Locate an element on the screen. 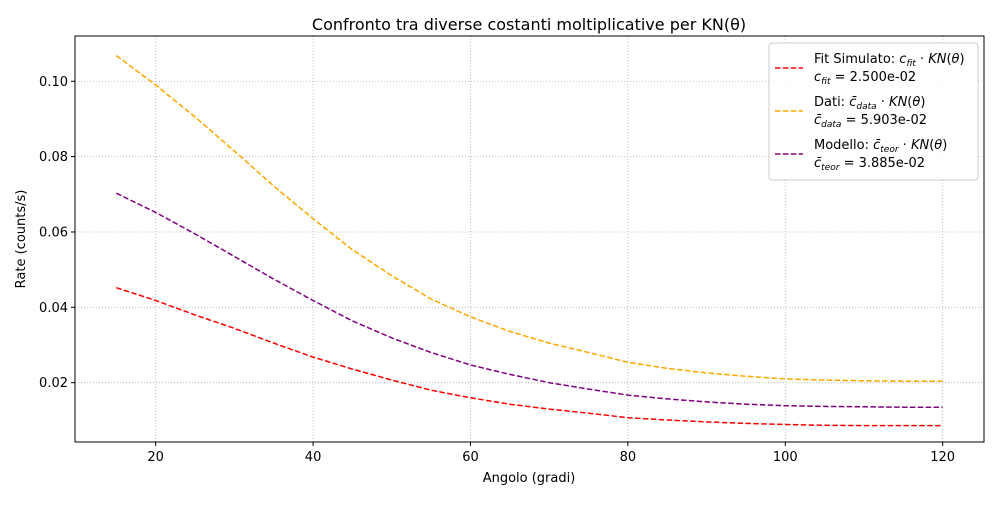 The image size is (1000, 505). legend-label-fit-simulato: Fit Simulato: cfit · KN(θ) is located at coordinates (889, 60).